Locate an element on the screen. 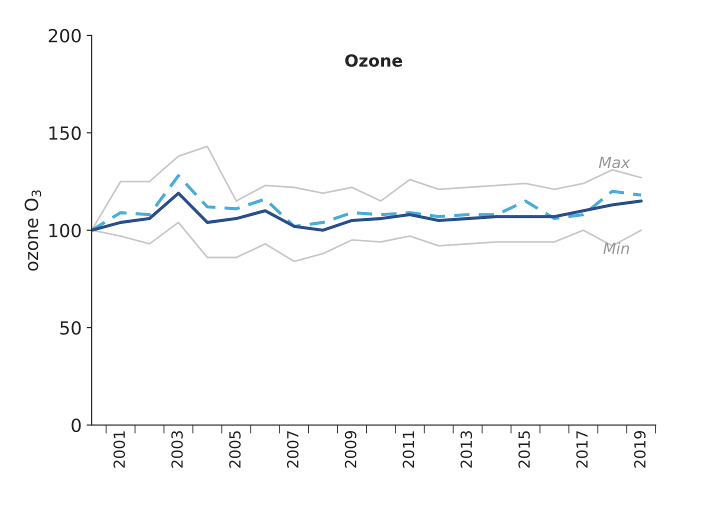 The height and width of the screenshot is (506, 705). x-tick-label: 2001 is located at coordinates (119, 449).